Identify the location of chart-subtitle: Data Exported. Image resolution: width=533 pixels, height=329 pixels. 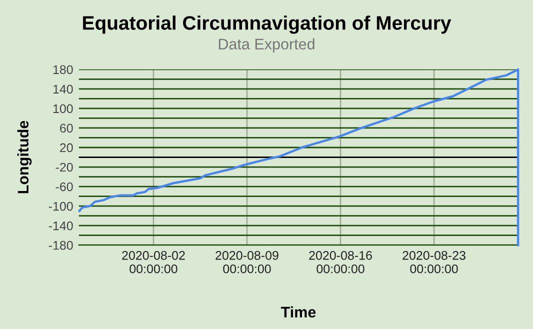
(266, 45).